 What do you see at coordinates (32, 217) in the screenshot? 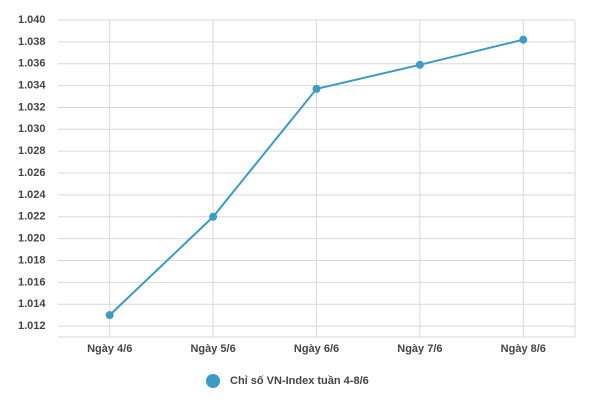
I see `y-tick-label: 1.022` at bounding box center [32, 217].